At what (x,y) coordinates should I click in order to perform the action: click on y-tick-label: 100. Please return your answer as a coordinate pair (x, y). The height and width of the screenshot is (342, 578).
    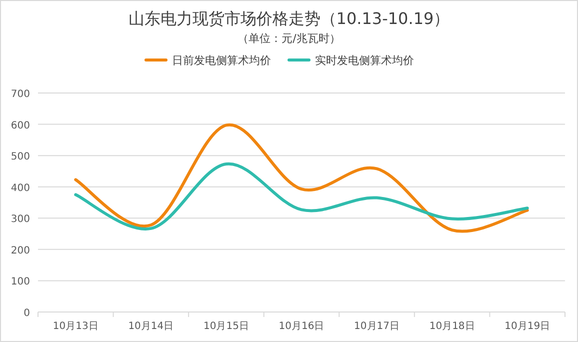
    Looking at the image, I should click on (20, 282).